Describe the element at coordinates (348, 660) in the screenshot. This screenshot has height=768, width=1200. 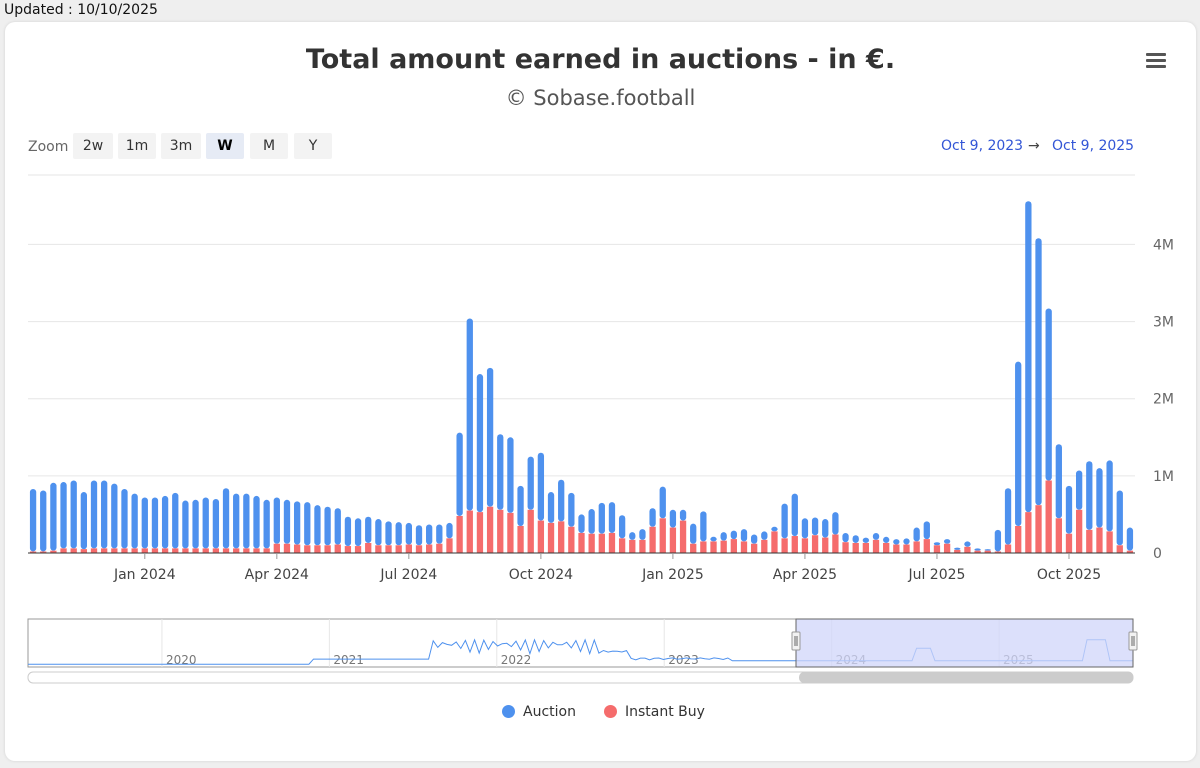
I see `navigator-year-label: 2021` at that location.